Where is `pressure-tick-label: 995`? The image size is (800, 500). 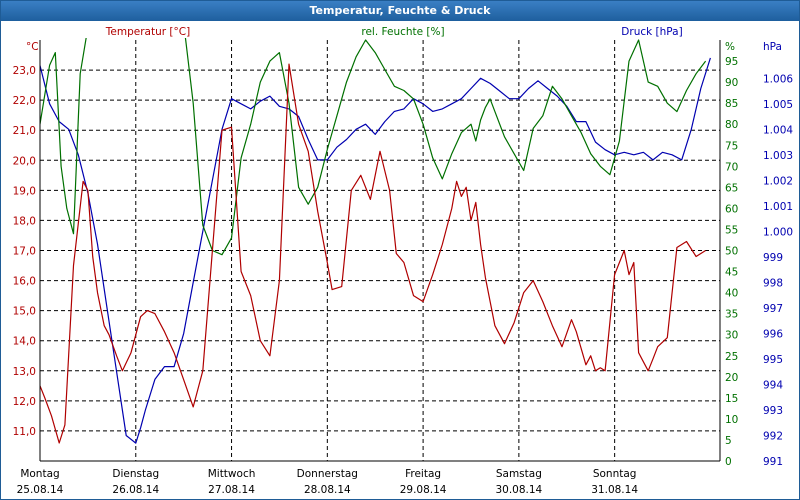
pressure-tick-label: 995 is located at coordinates (773, 360).